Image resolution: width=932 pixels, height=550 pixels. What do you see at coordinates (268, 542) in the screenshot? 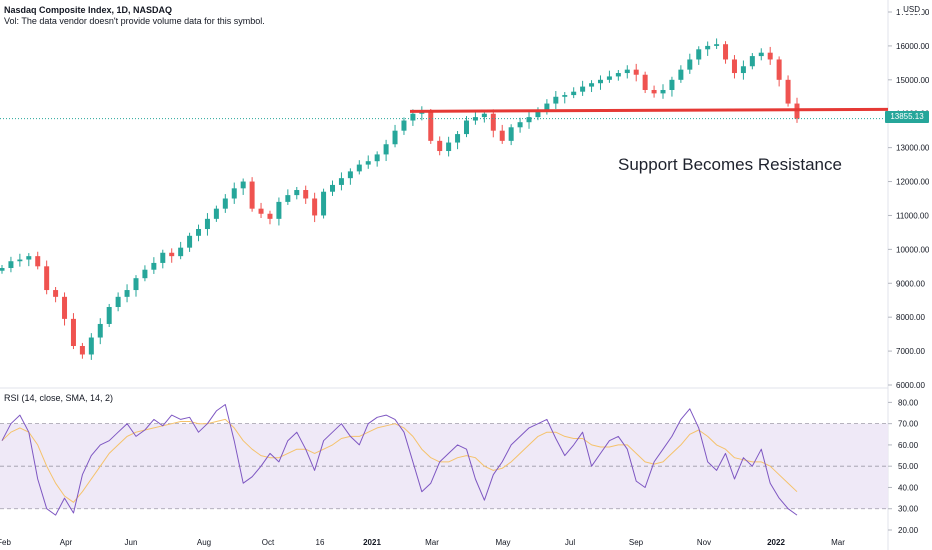
I see `x-tick-label: Oct` at bounding box center [268, 542].